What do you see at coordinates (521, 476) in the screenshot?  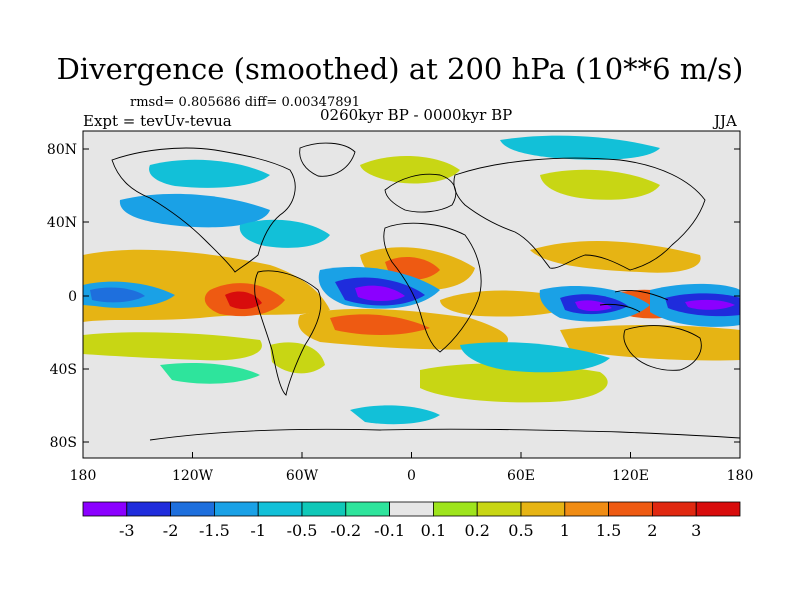 I see `x-tick-label: 60E` at bounding box center [521, 476].